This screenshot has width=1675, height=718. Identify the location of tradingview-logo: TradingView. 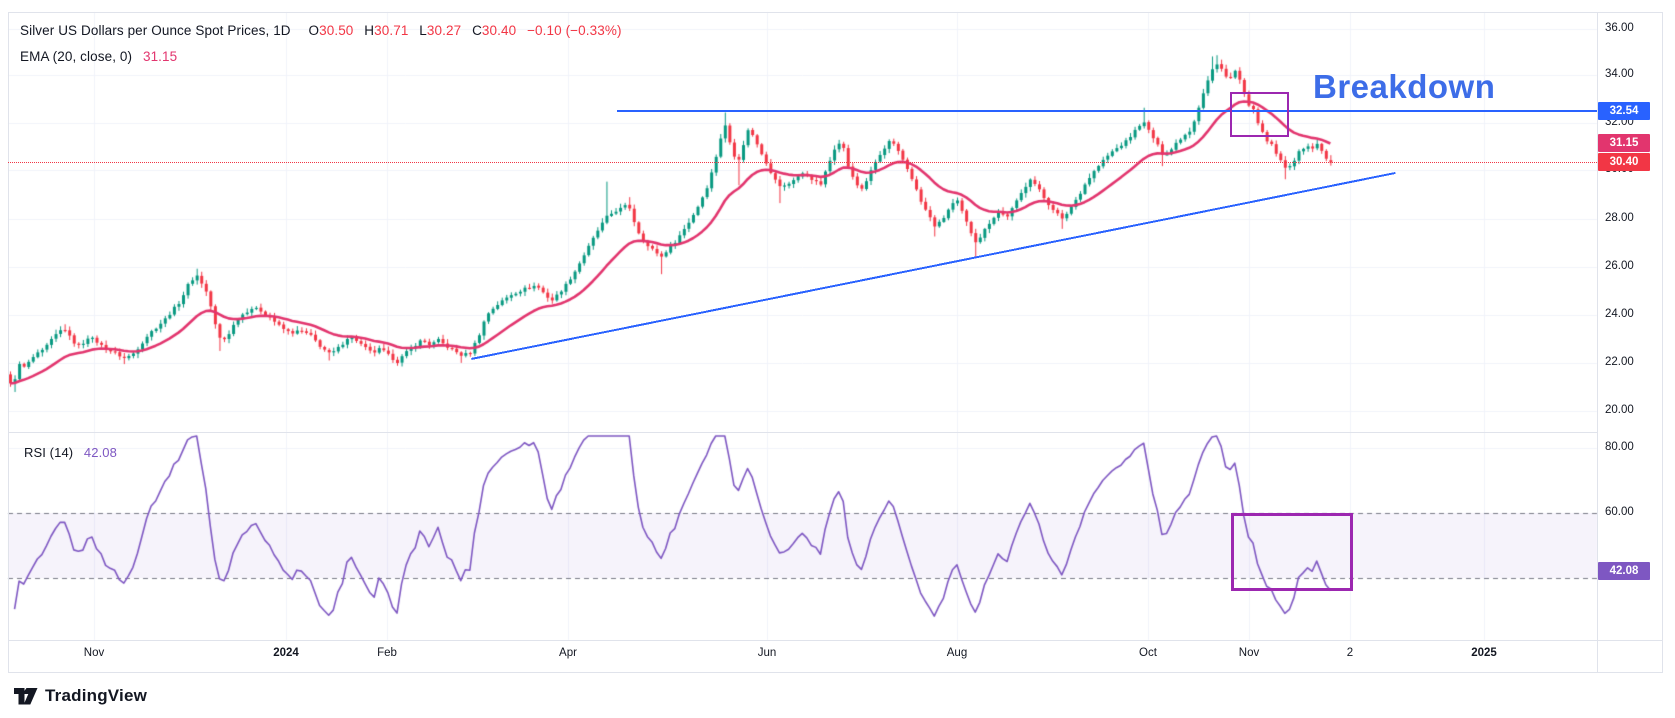
(80, 696).